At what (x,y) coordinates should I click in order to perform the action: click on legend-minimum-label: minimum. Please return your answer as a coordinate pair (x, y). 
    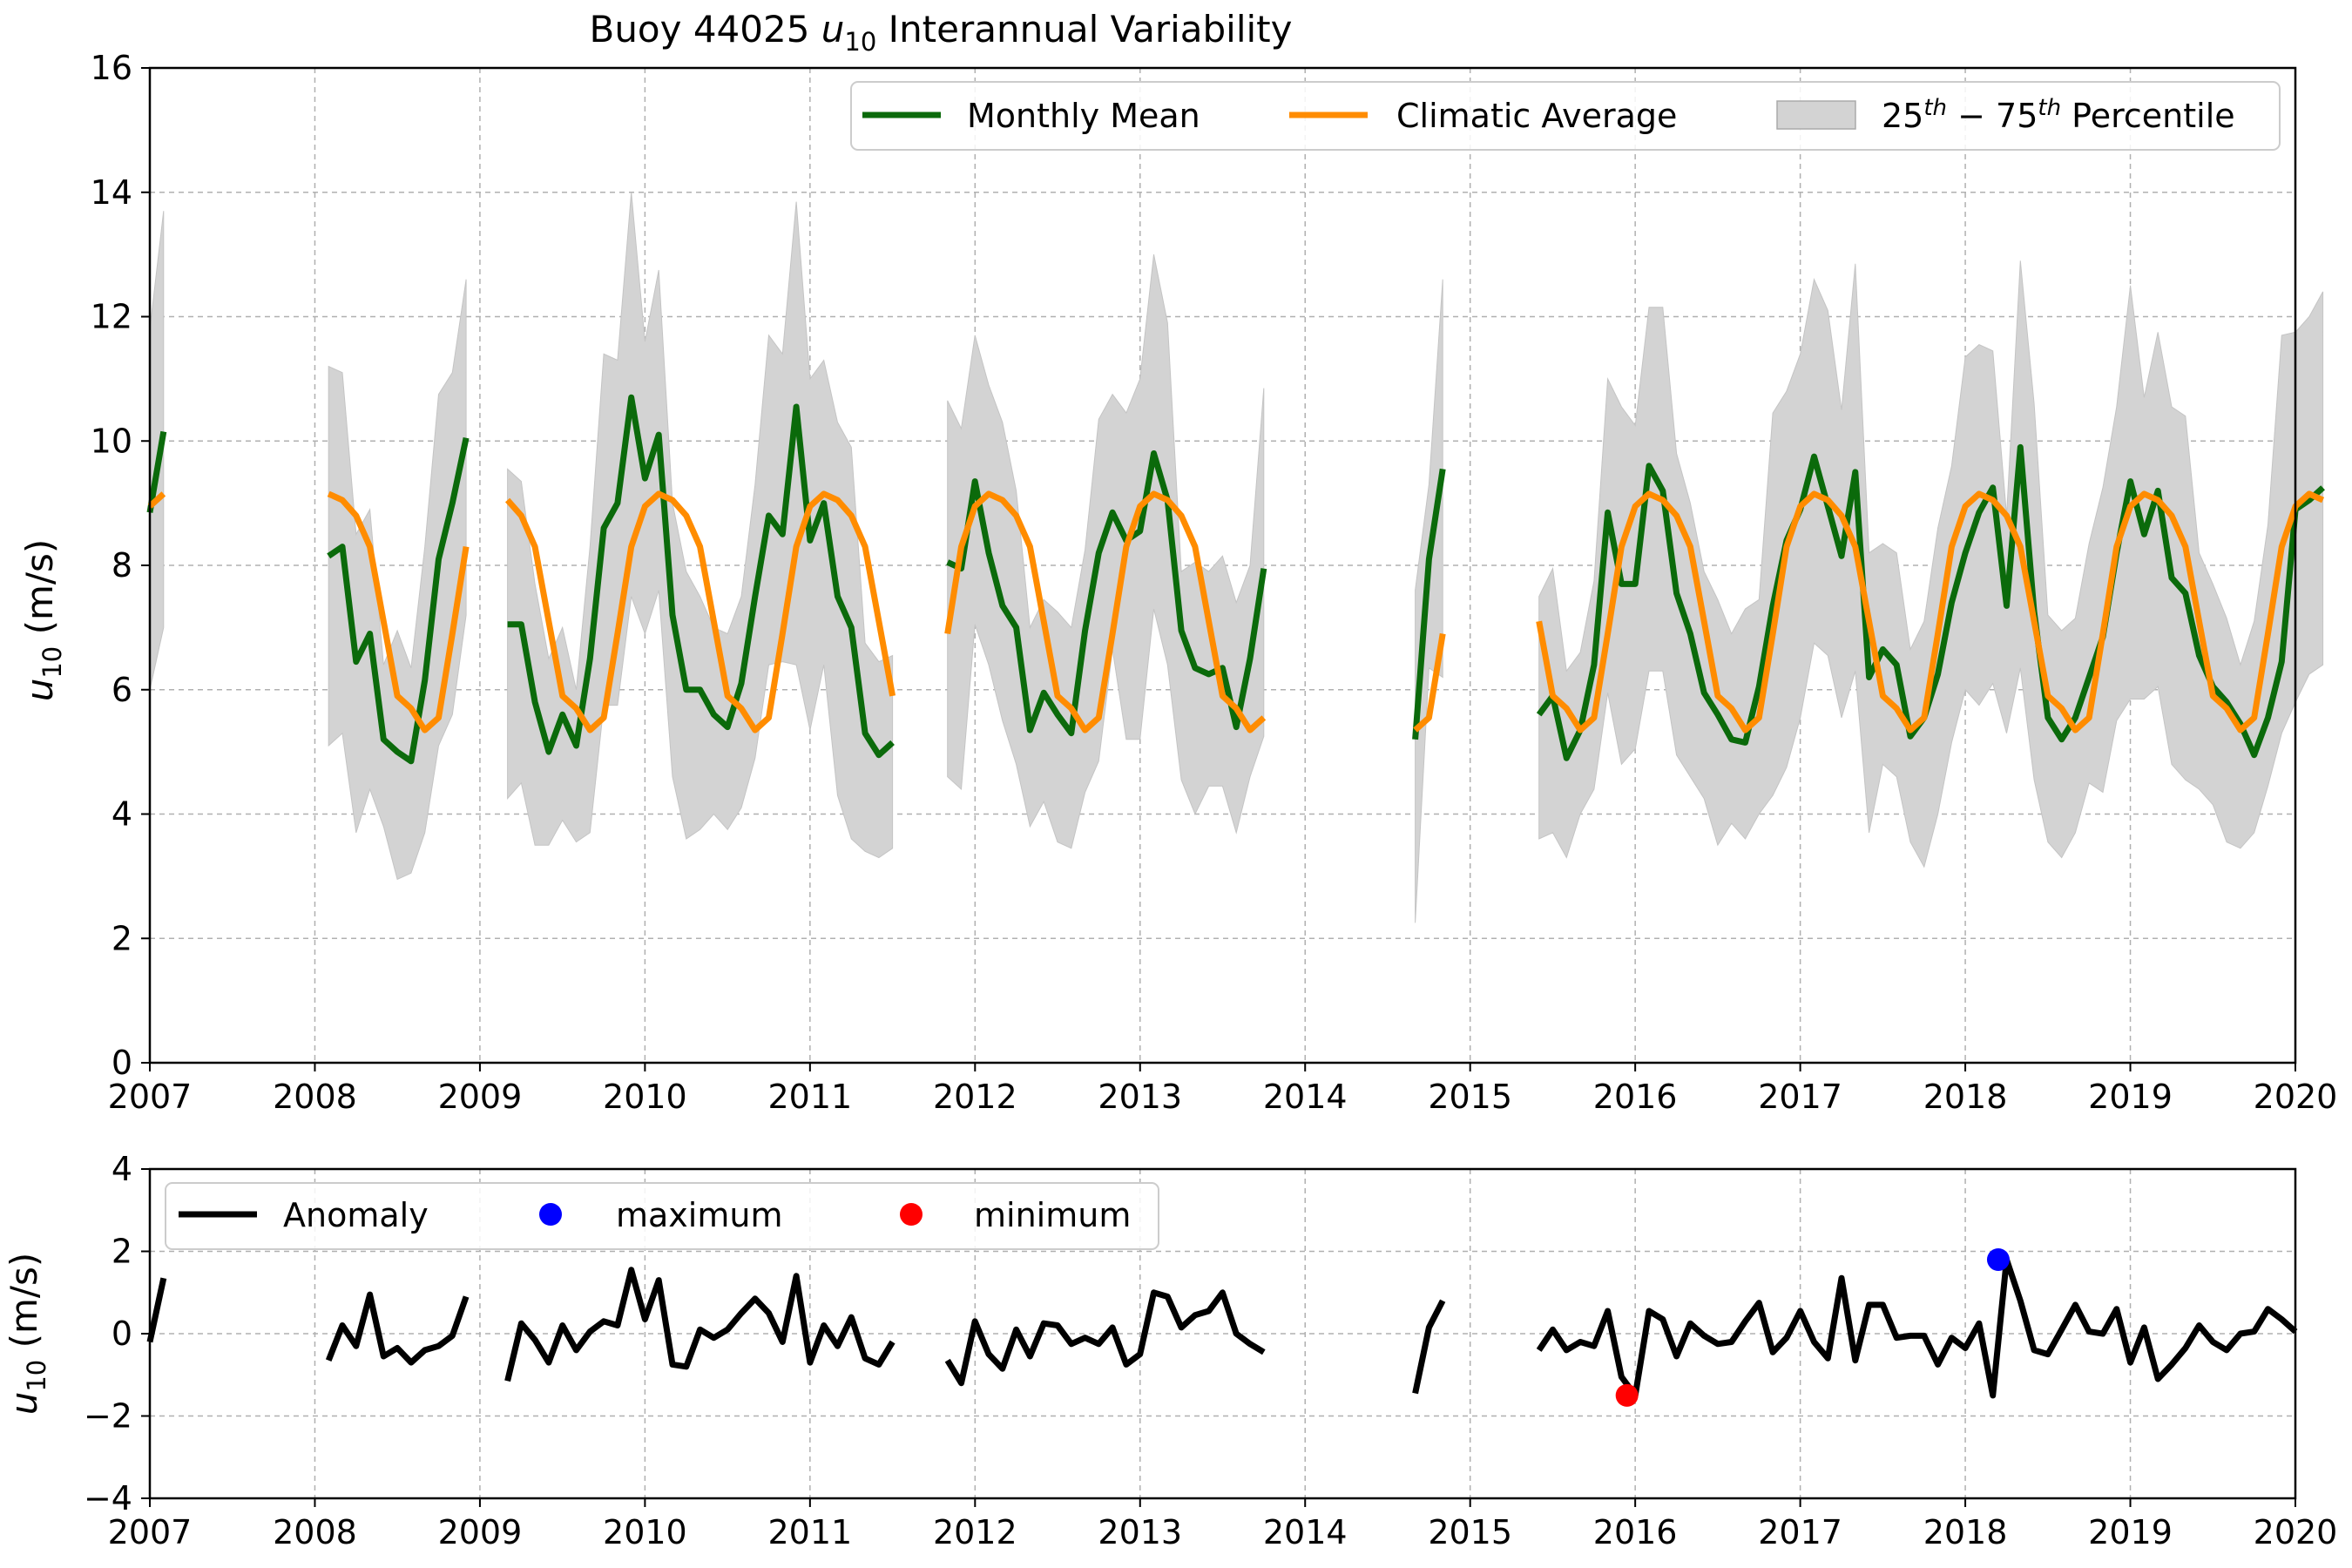
    Looking at the image, I should click on (1053, 1215).